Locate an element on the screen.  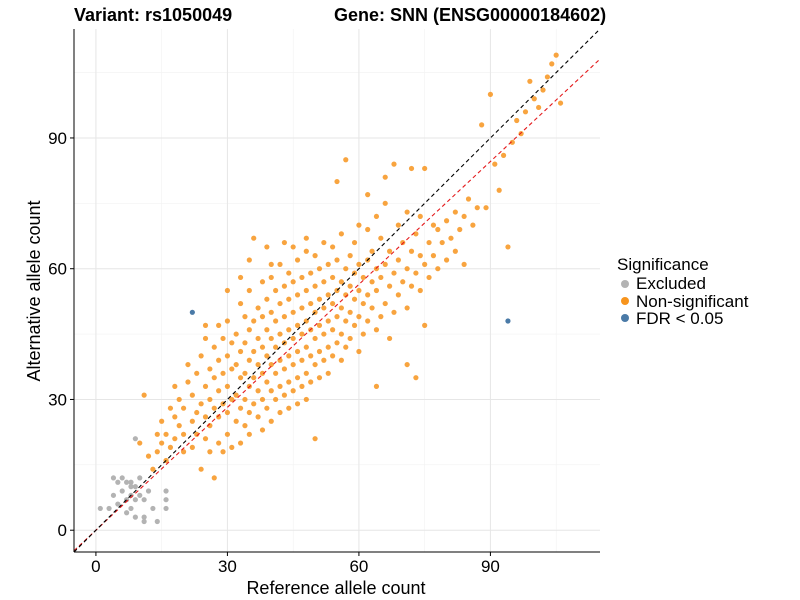
y-tick-label: 60 is located at coordinates (57, 269).